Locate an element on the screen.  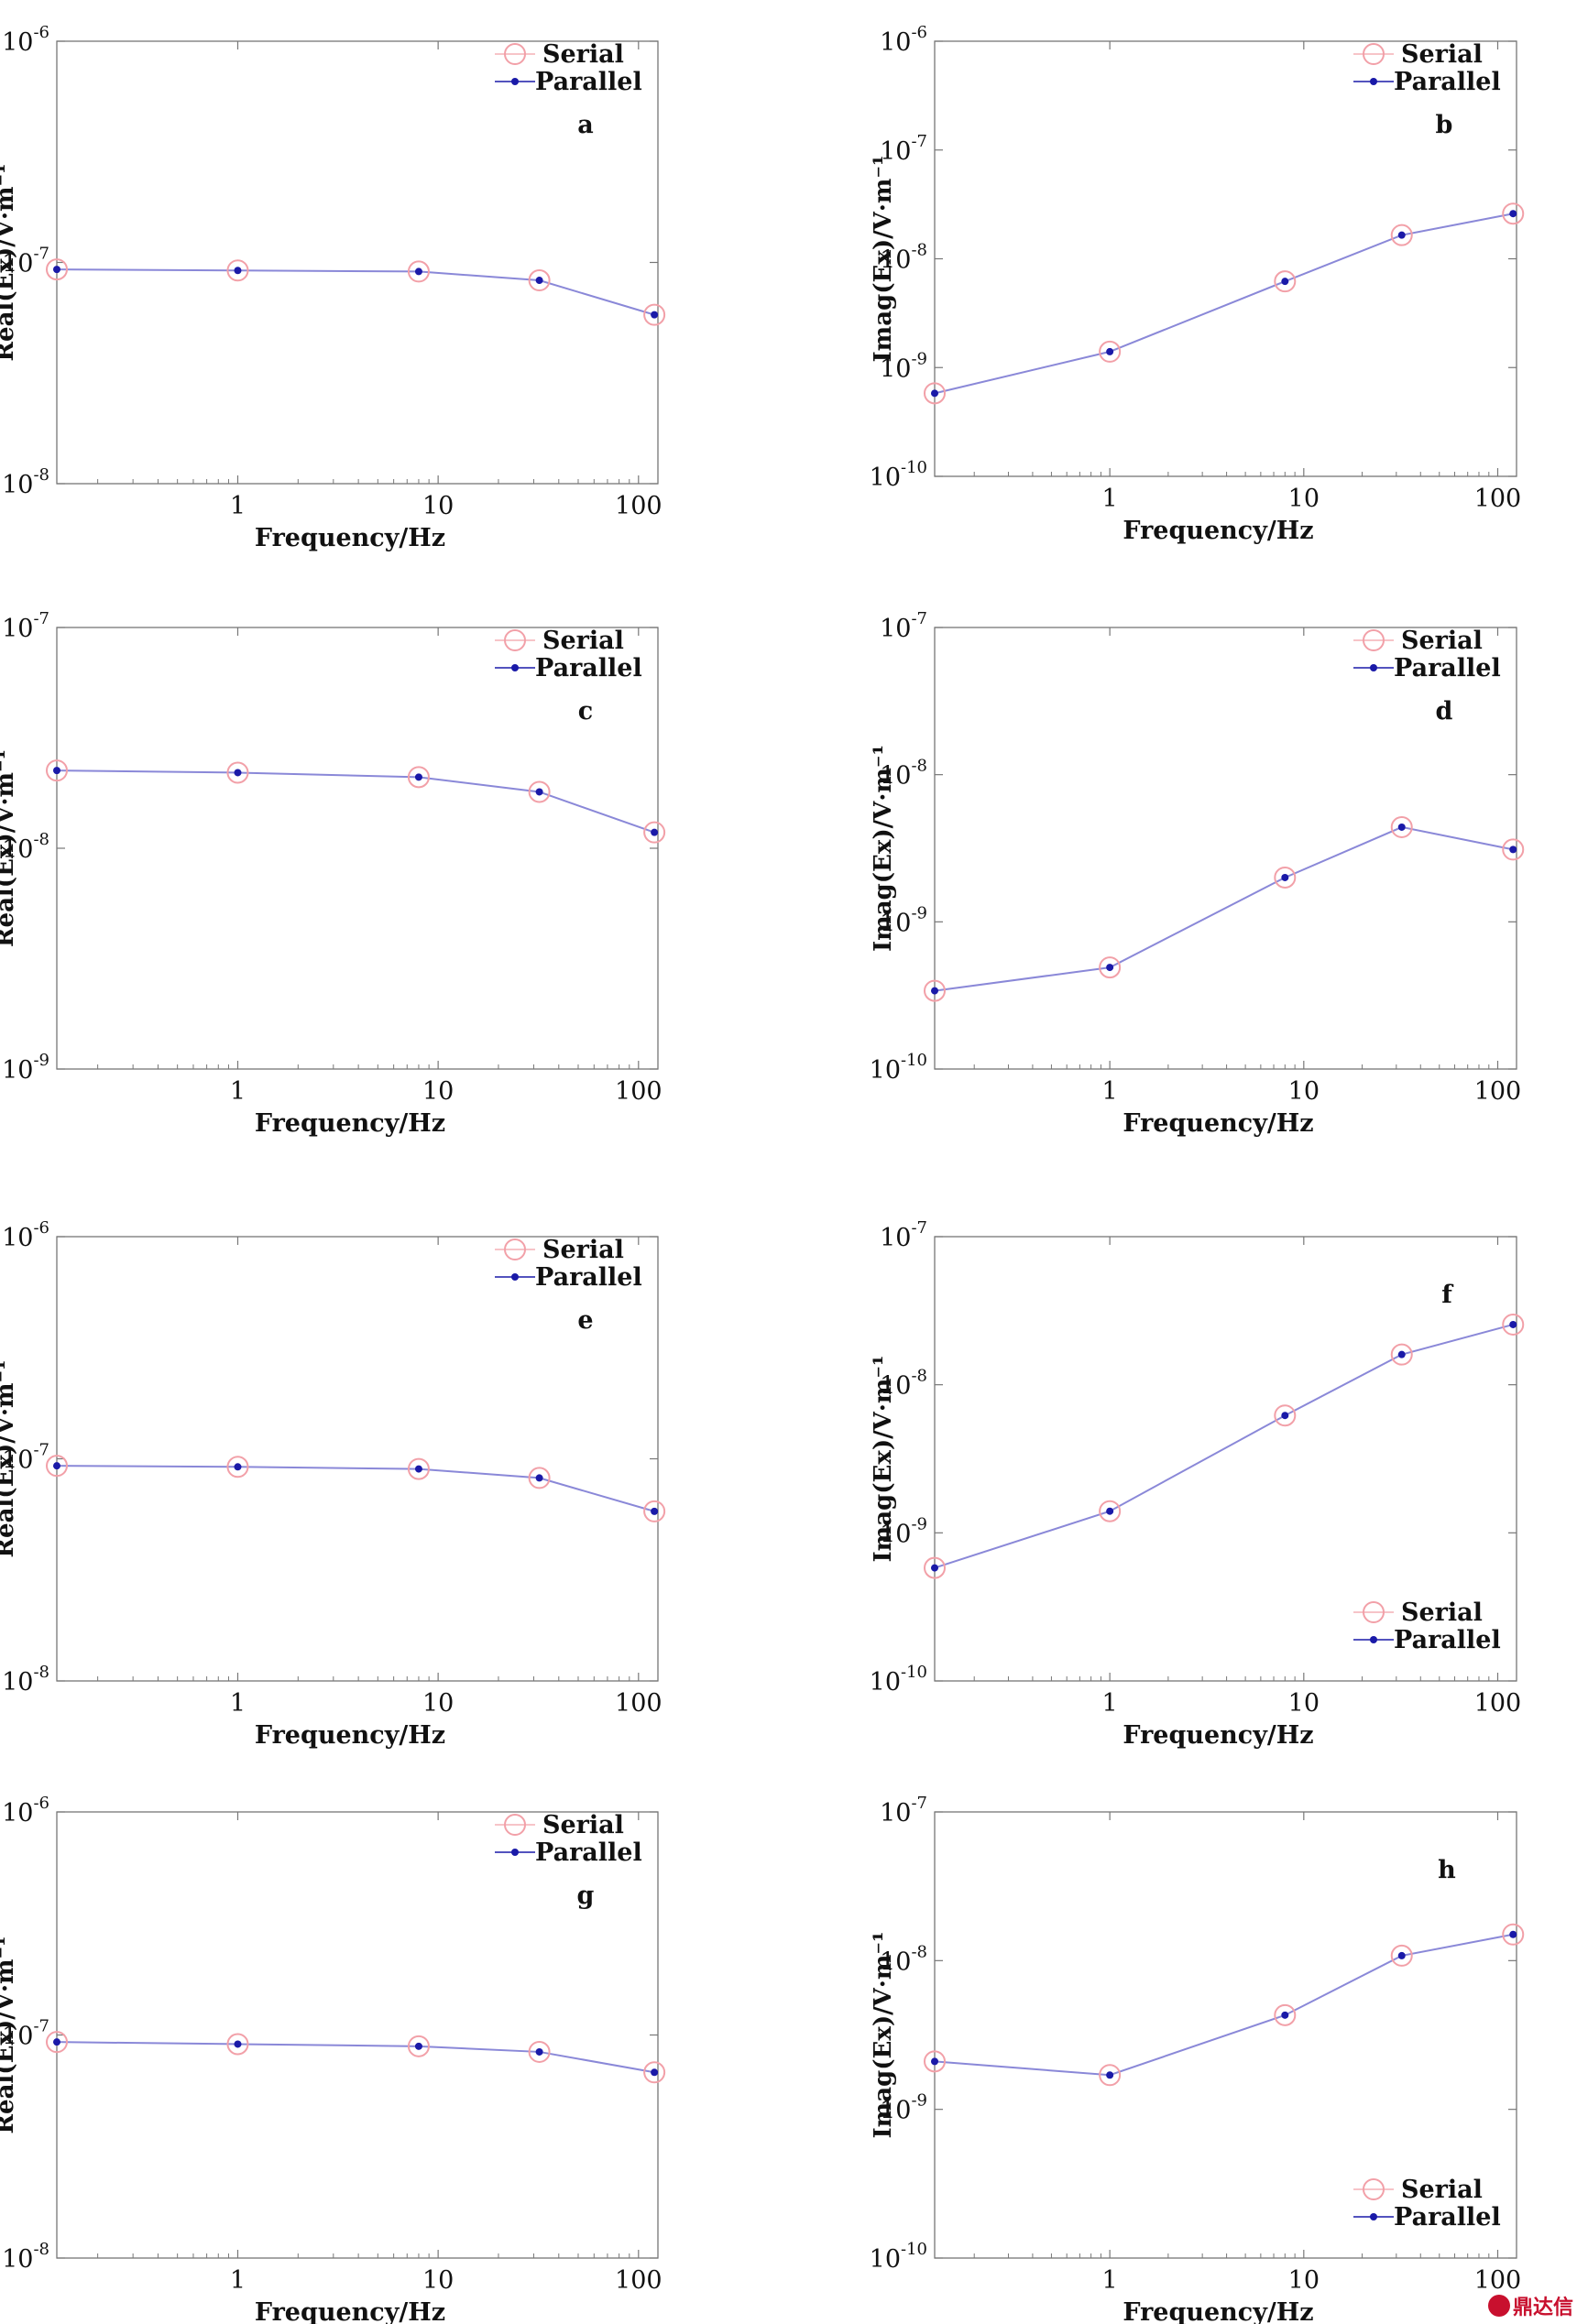
y-tick-exponent: -6 is located at coordinates (41, 1228).